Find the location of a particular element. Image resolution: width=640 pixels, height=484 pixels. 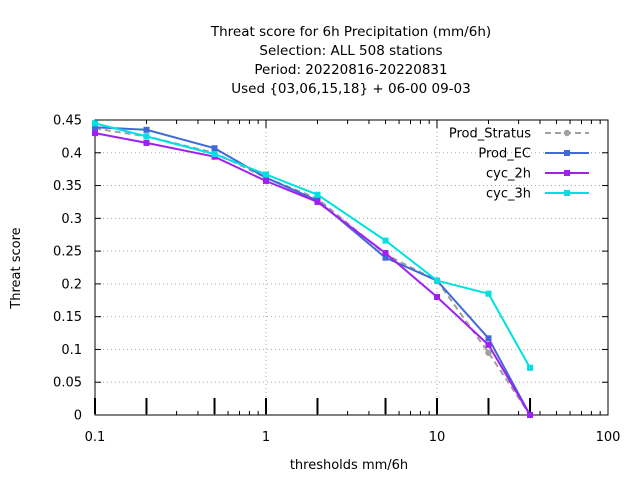

title-line: Selection: ALL 508 stations is located at coordinates (350, 51).